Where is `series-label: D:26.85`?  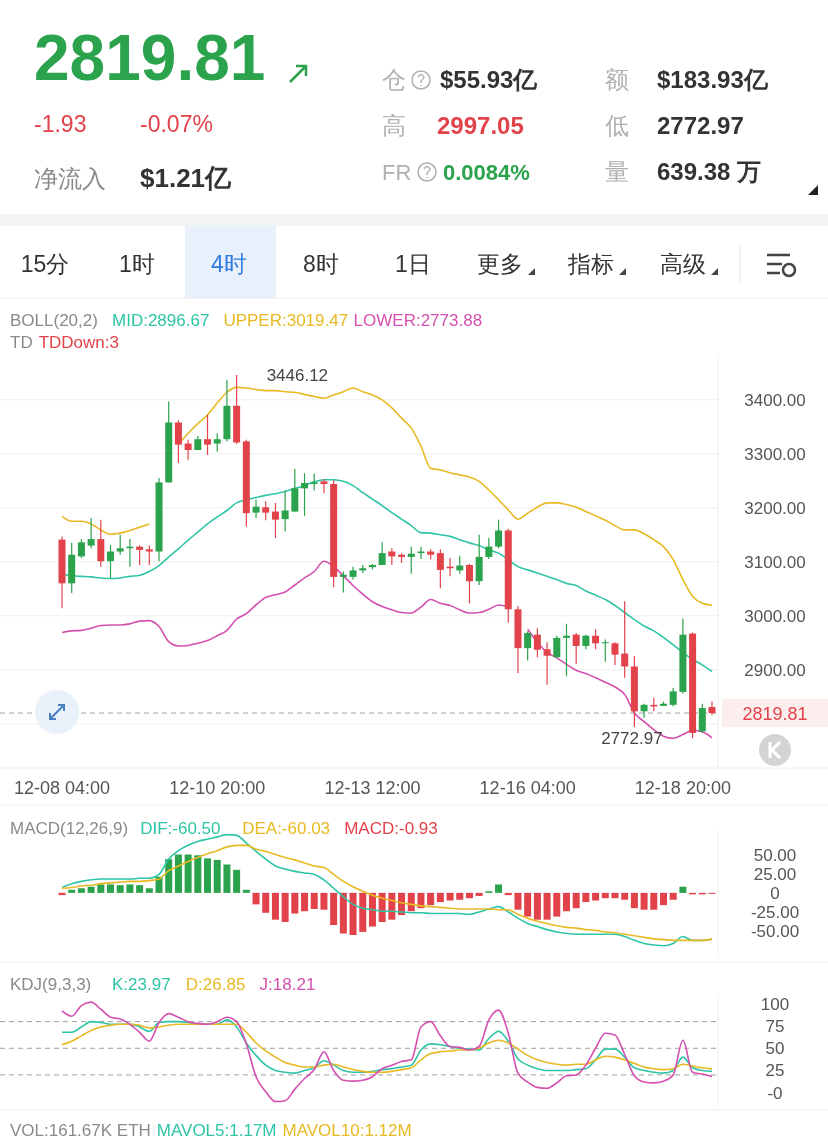 series-label: D:26.85 is located at coordinates (215, 984).